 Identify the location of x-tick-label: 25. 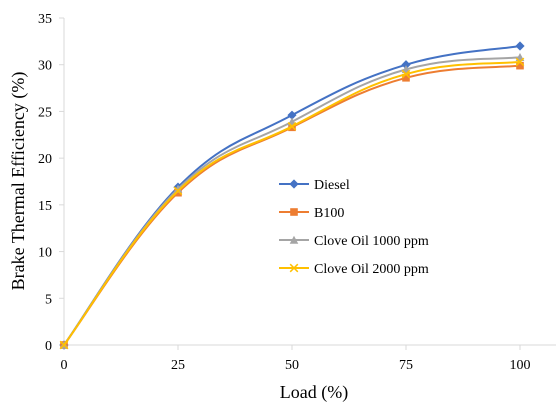
(178, 365).